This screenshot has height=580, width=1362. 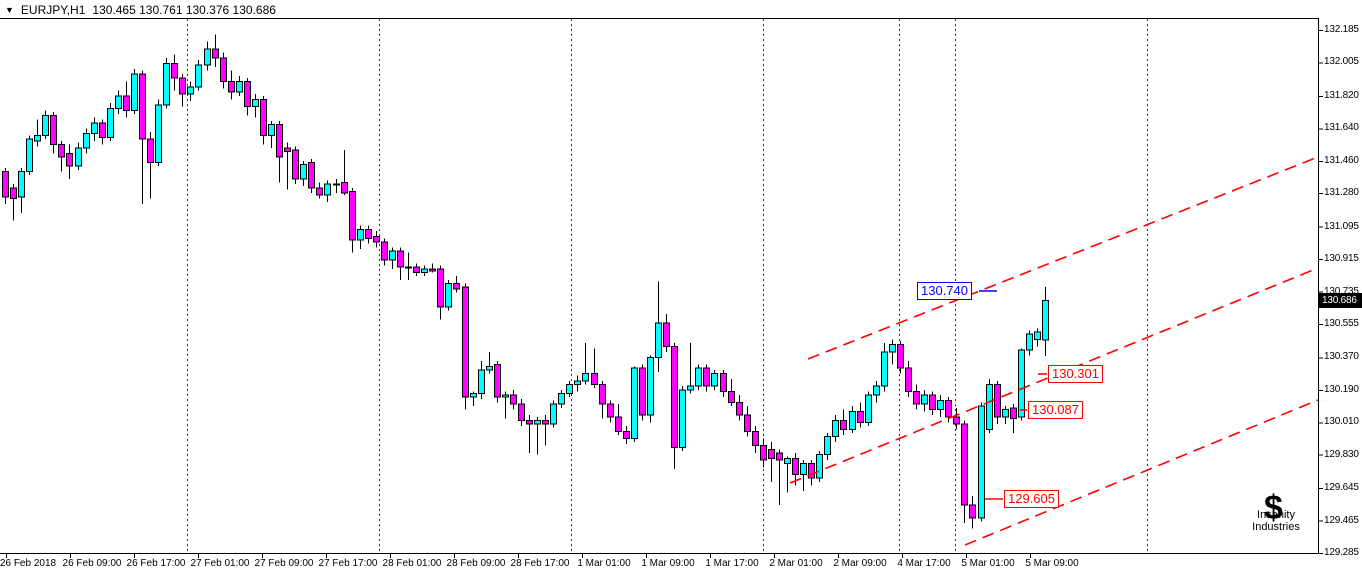 What do you see at coordinates (1341, 226) in the screenshot?
I see `price-axis-label: 131.095` at bounding box center [1341, 226].